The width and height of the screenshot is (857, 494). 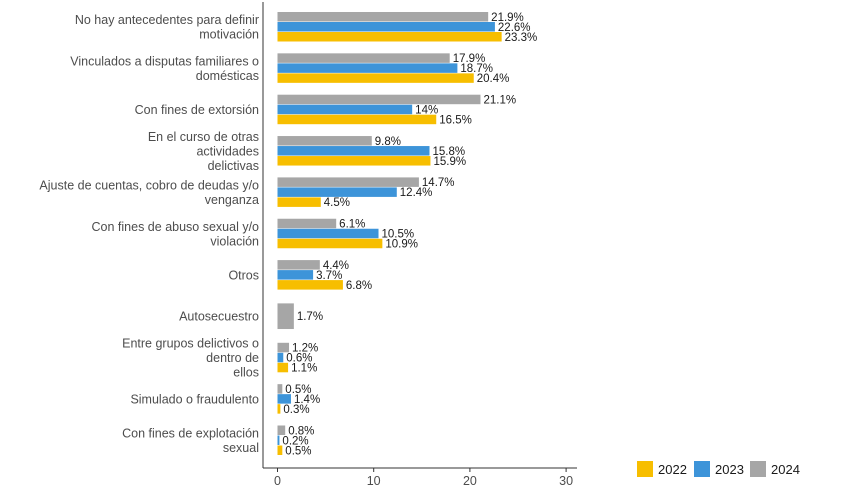 I want to click on value-label-2022-0: 23.3%, so click(x=521, y=38).